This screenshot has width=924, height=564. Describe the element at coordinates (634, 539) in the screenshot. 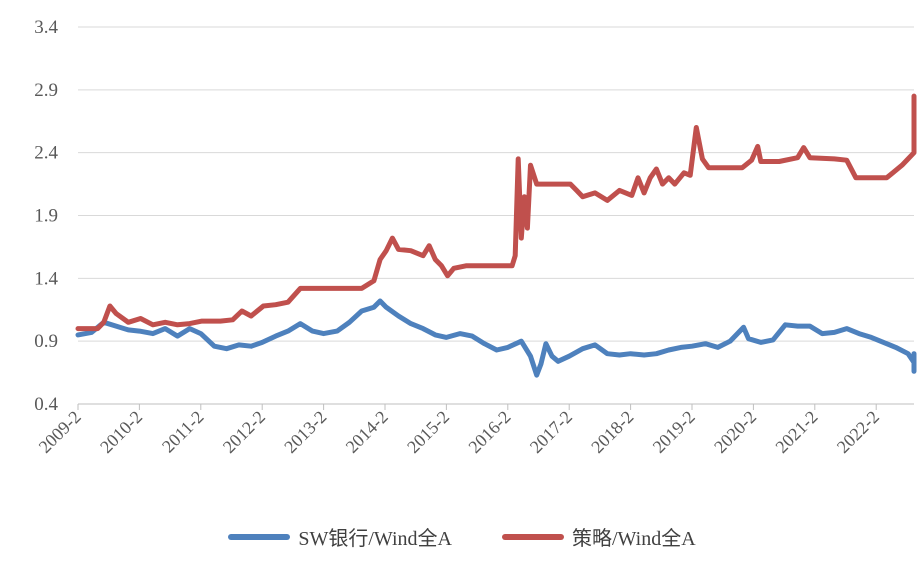

I see `legend-label-strategy: 策略/Wind全A` at that location.